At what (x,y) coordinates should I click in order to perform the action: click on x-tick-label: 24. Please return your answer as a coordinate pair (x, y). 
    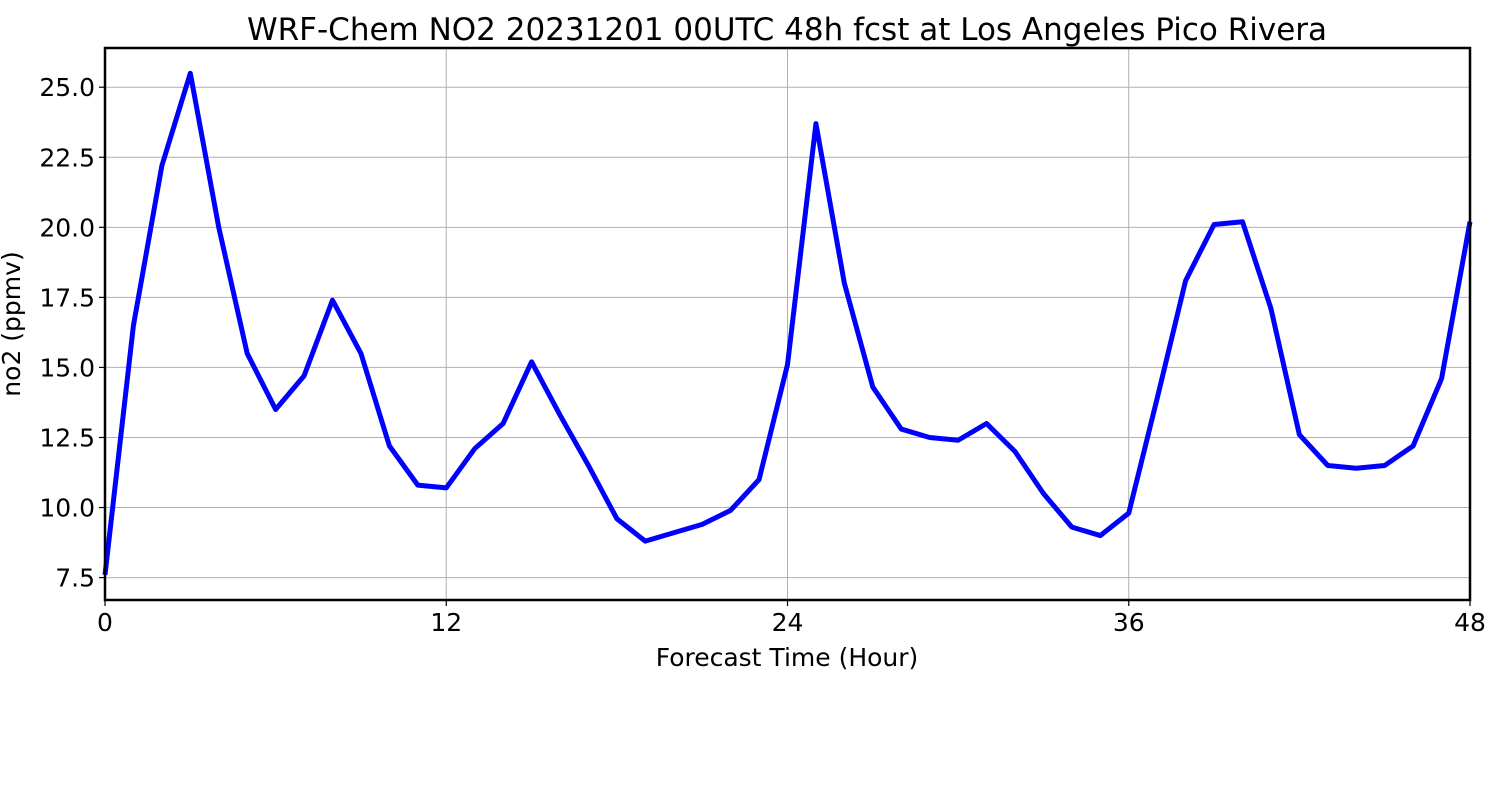
    Looking at the image, I should click on (788, 622).